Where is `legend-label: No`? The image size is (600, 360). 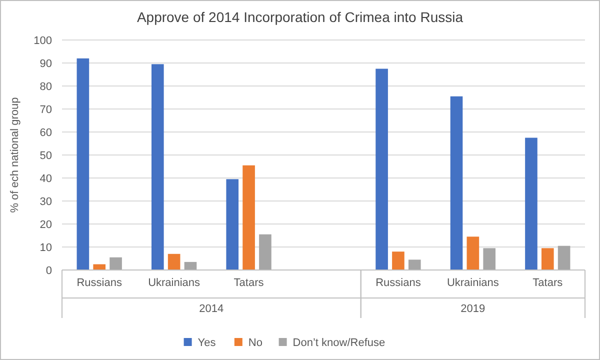 legend-label: No is located at coordinates (255, 343).